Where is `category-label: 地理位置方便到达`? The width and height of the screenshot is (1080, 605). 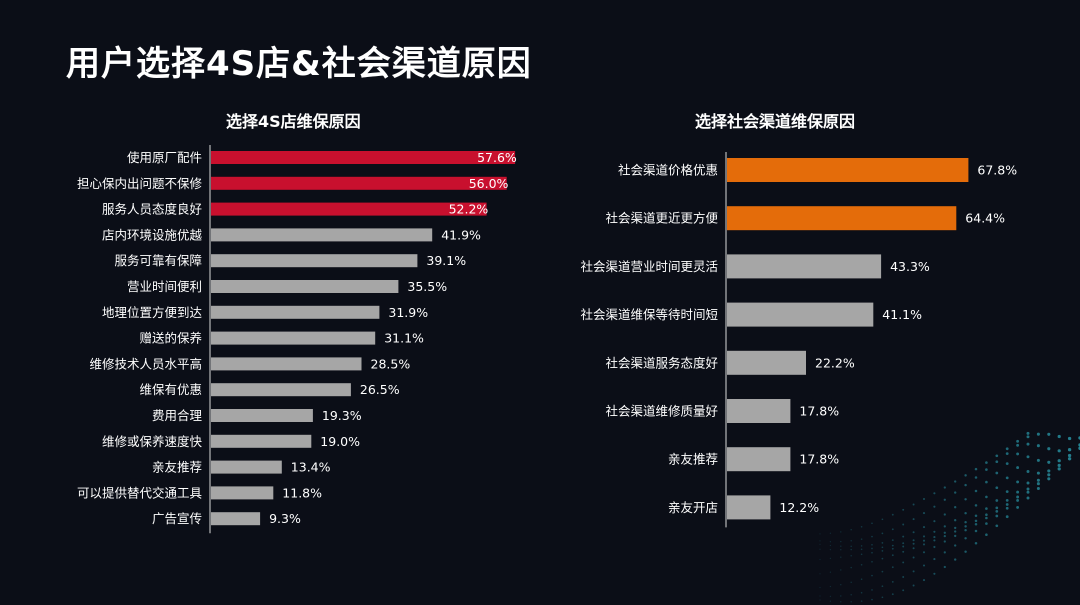 category-label: 地理位置方便到达 is located at coordinates (152, 312).